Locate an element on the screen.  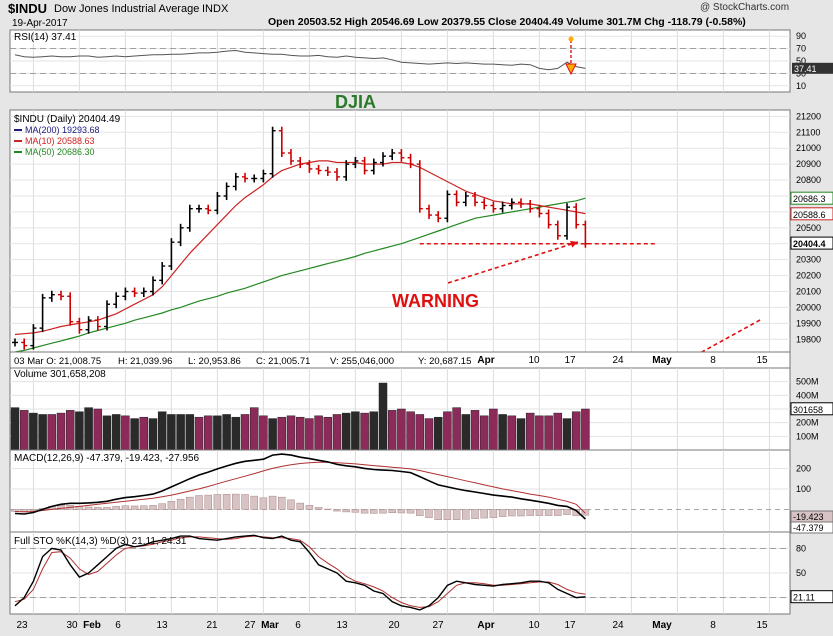
price-tick-label: 19800 is located at coordinates (808, 339).